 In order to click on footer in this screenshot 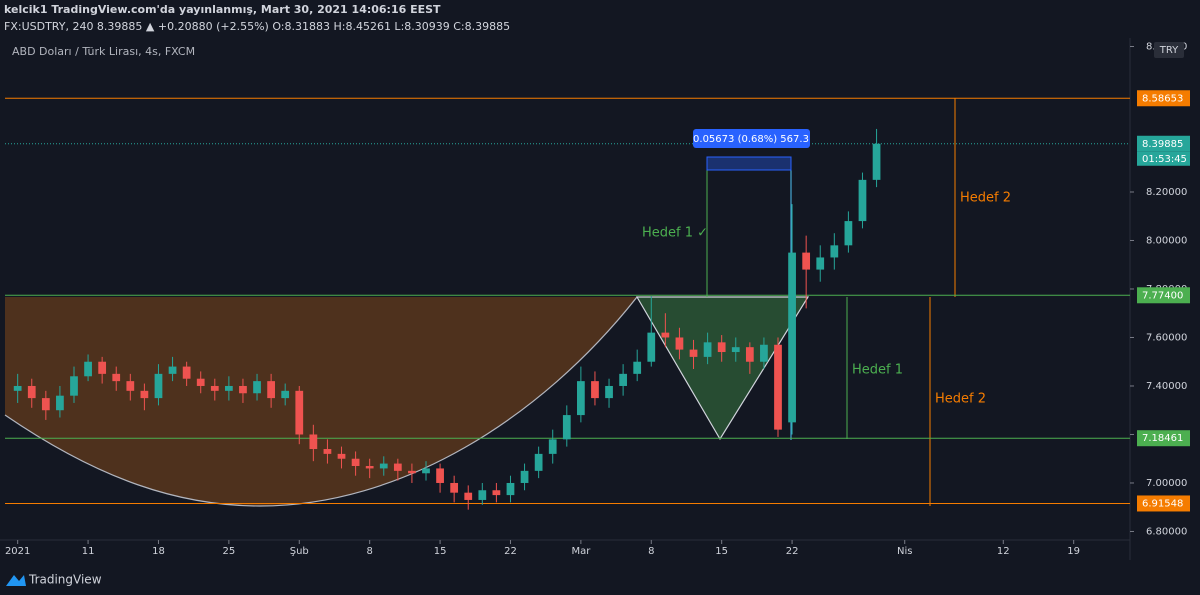, I will do `click(600, 580)`.